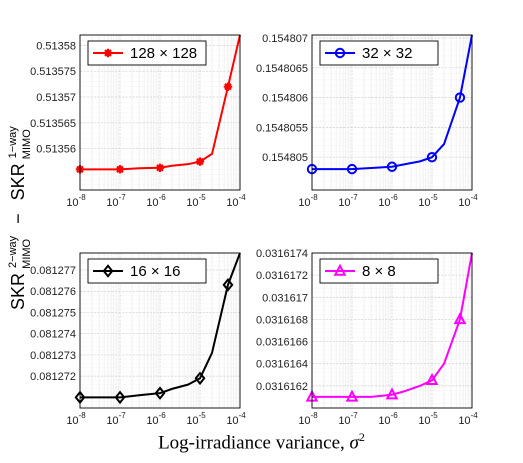 This screenshot has width=523, height=463. What do you see at coordinates (282, 254) in the screenshot?
I see `y-tick-label: 0.0316174` at bounding box center [282, 254].